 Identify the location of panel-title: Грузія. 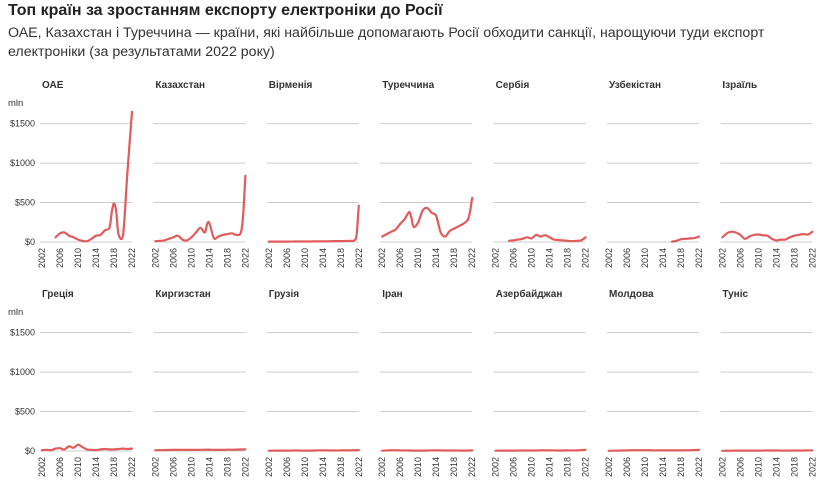
(284, 294).